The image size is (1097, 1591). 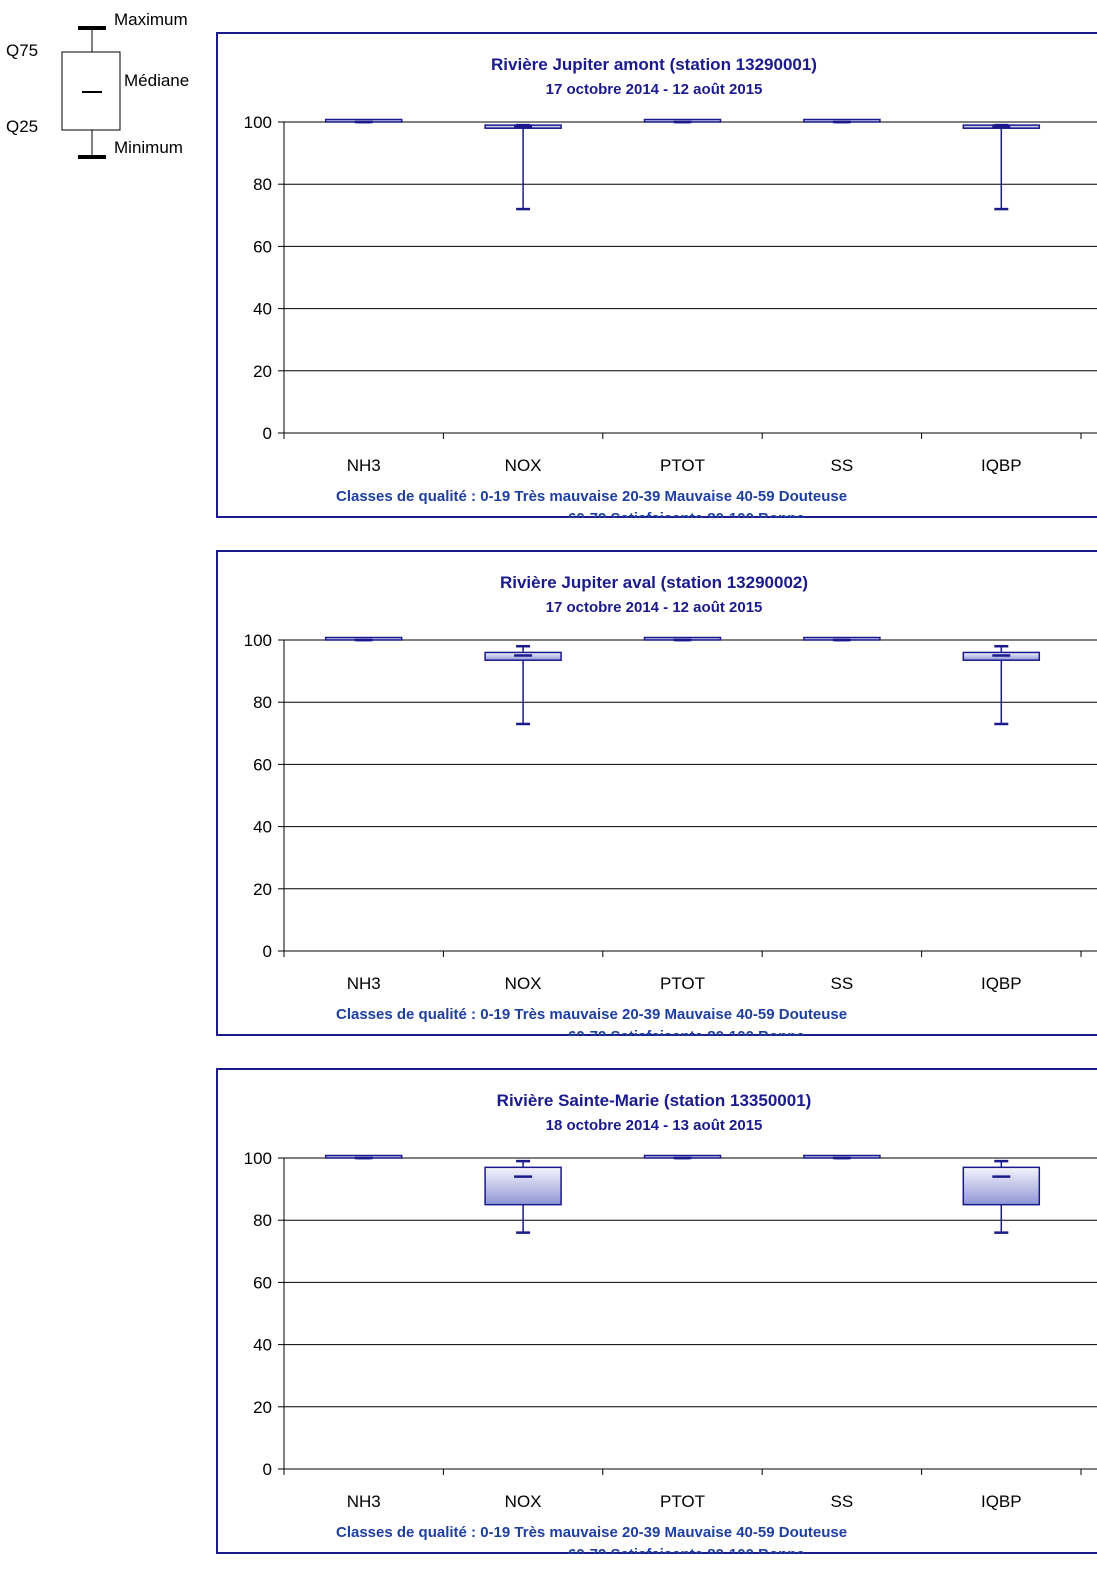 What do you see at coordinates (148, 147) in the screenshot?
I see `legend-minimum-label: Minimum` at bounding box center [148, 147].